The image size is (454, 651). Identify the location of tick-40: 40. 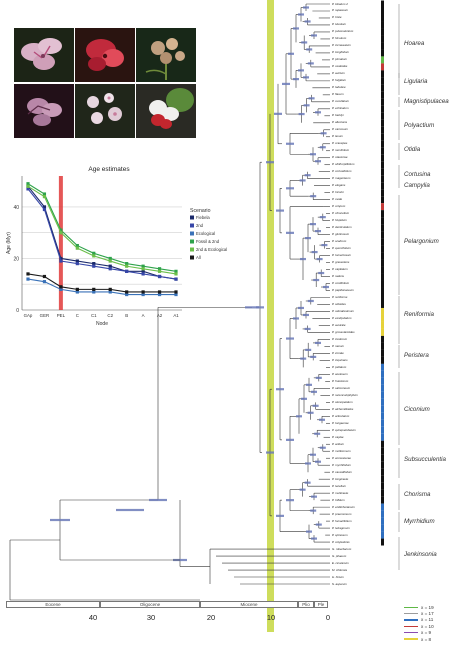
(93, 617).